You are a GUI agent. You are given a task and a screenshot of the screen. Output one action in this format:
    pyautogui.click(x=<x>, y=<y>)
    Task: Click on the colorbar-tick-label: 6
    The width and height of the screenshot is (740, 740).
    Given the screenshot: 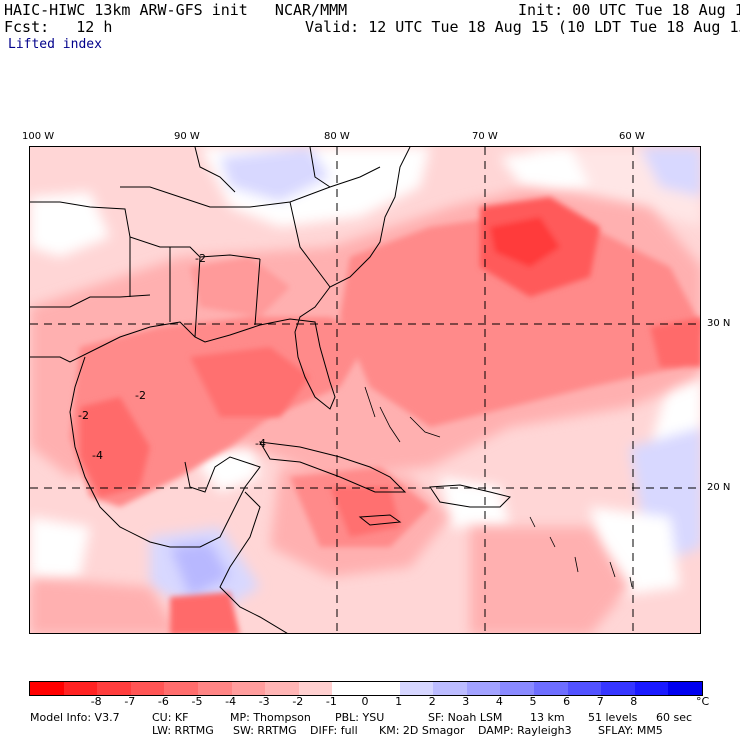 What is the action you would take?
    pyautogui.click(x=567, y=701)
    